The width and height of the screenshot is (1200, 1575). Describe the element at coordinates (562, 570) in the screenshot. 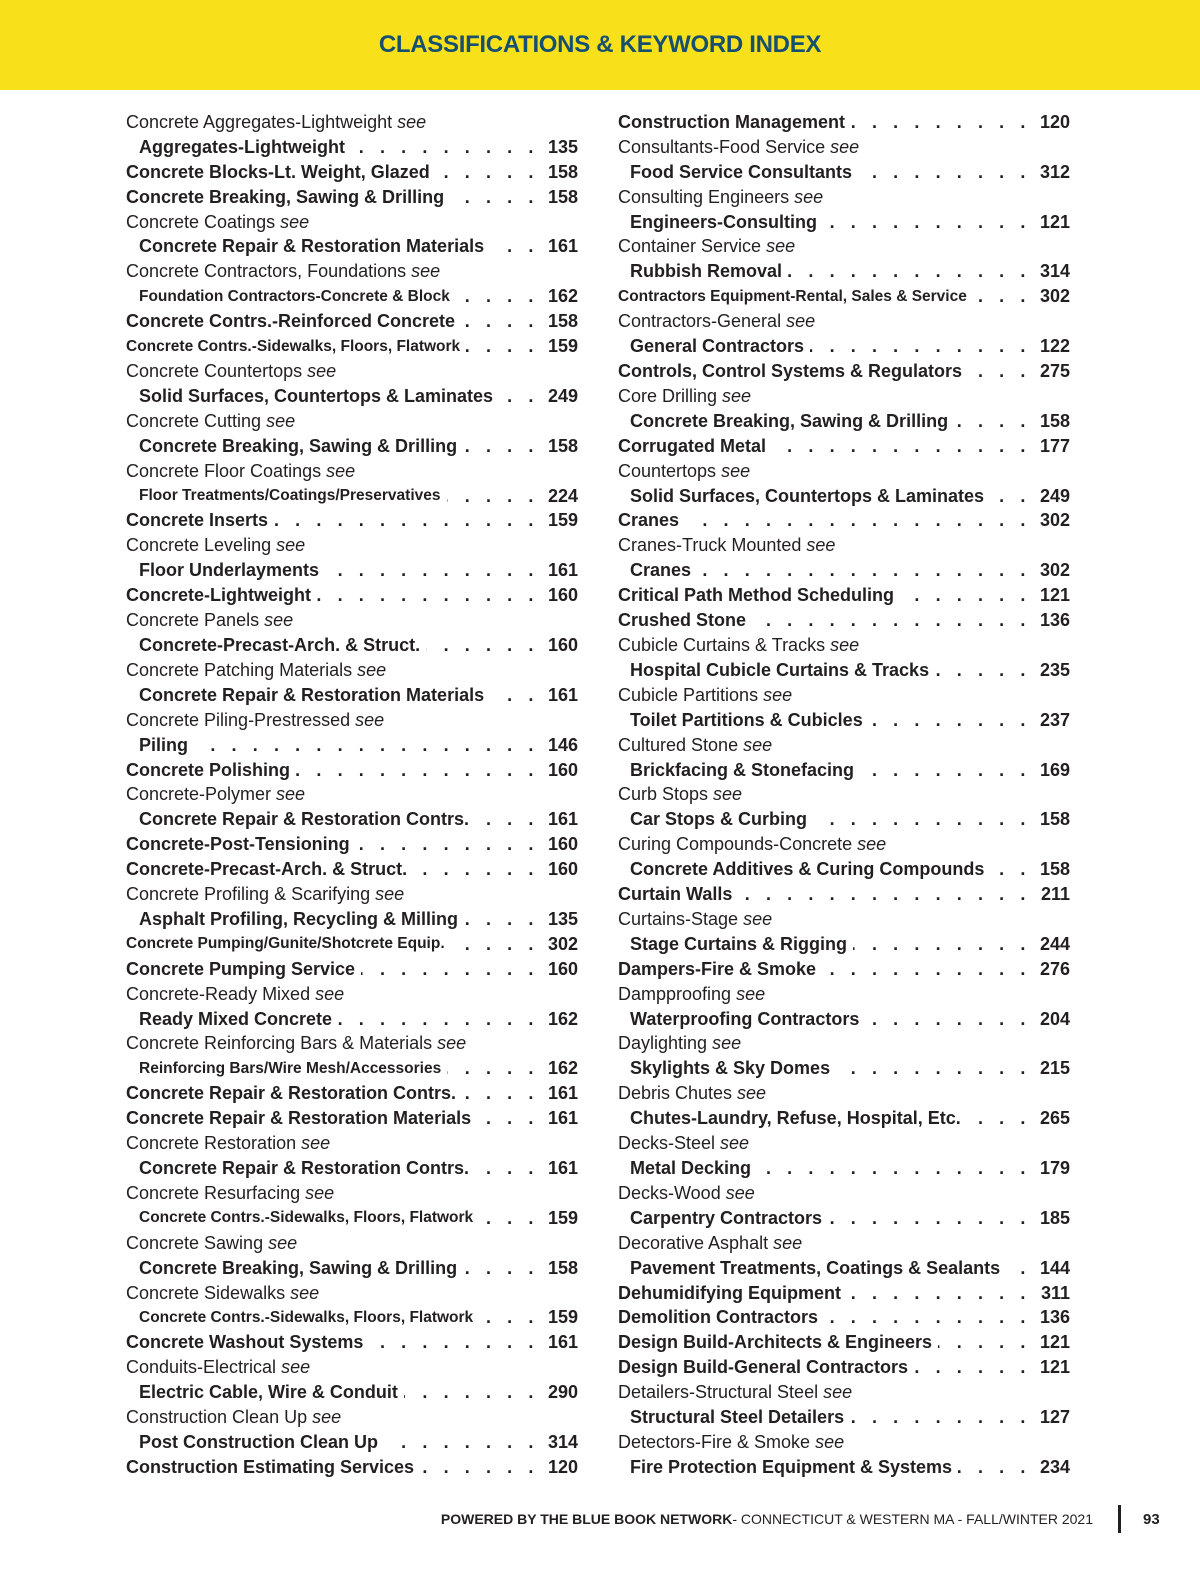

I see `entry-page-number: 161` at that location.